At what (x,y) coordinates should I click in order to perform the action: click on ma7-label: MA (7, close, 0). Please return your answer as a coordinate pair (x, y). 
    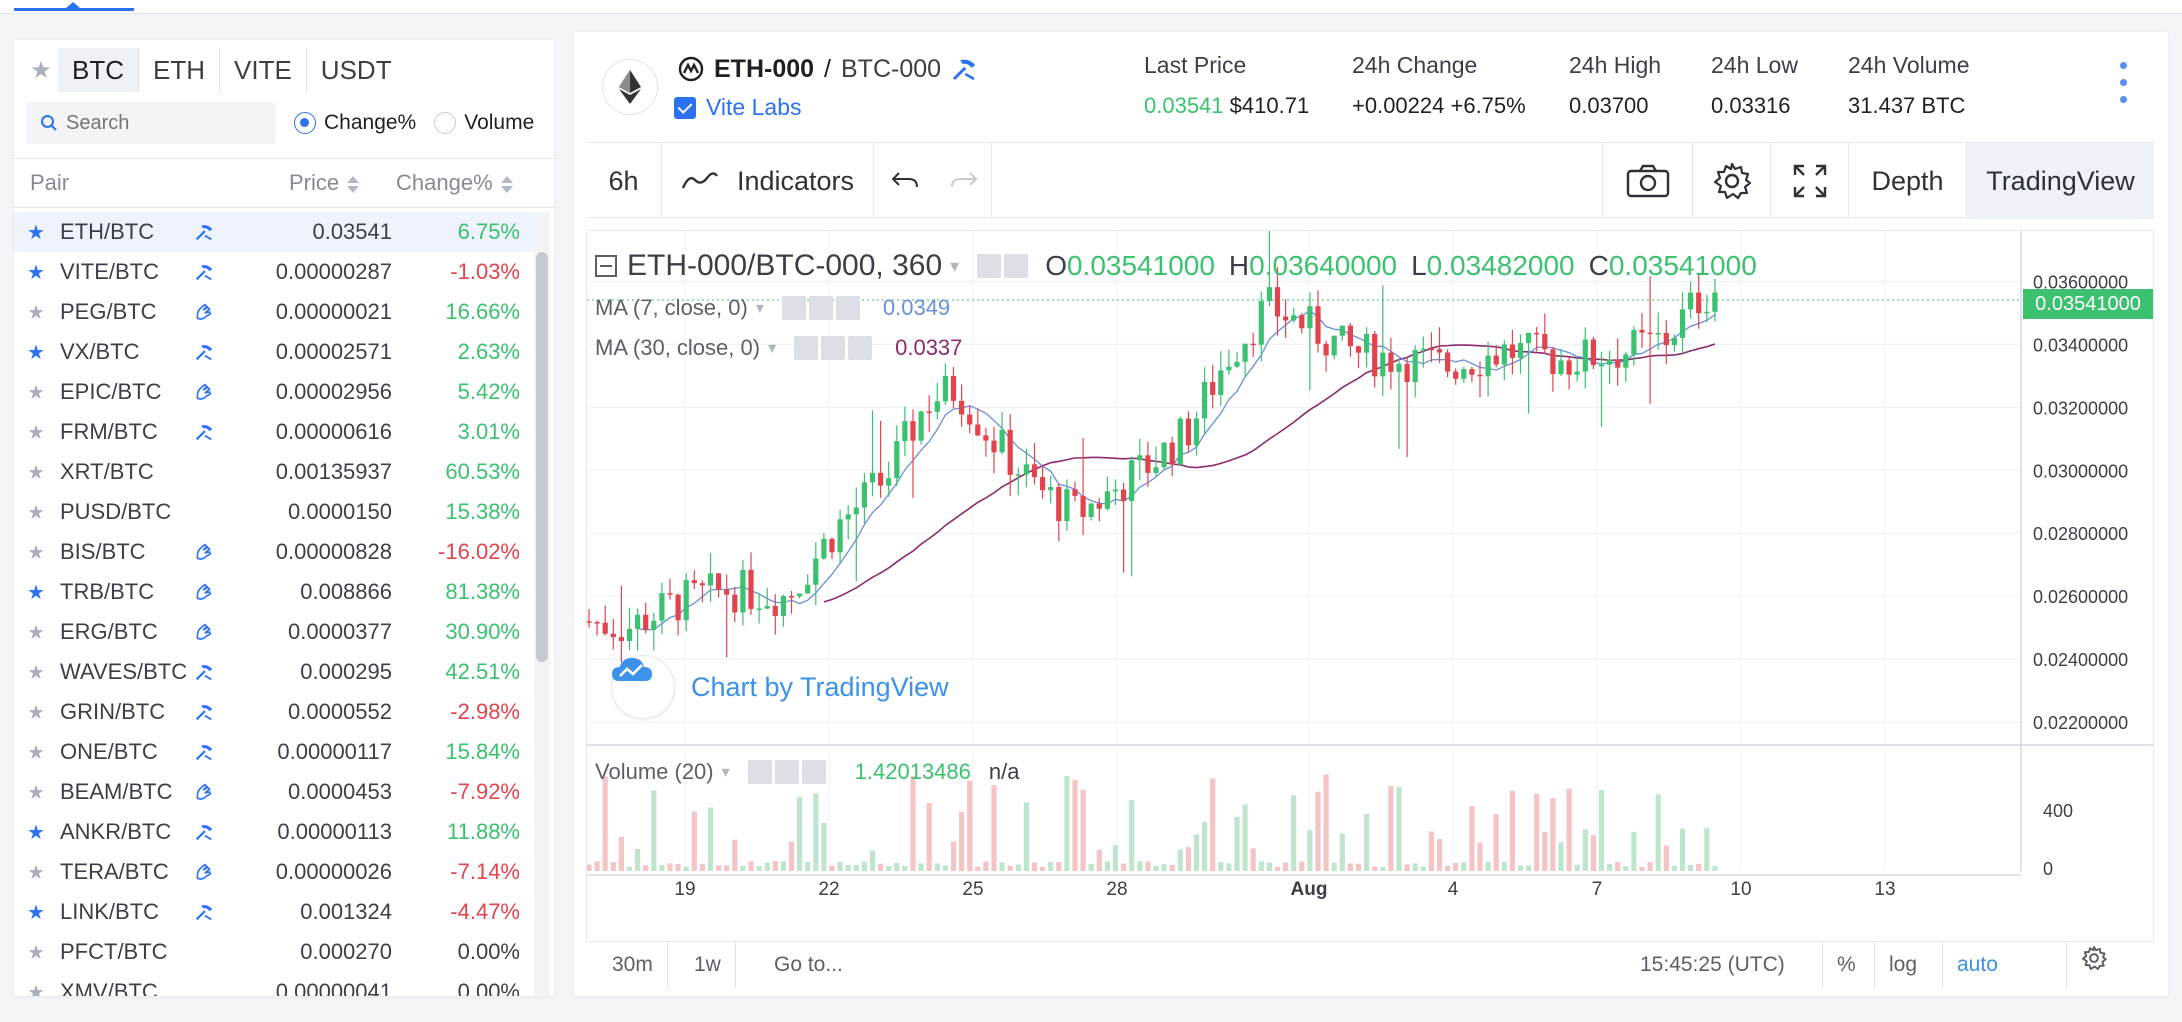
    Looking at the image, I should click on (671, 307).